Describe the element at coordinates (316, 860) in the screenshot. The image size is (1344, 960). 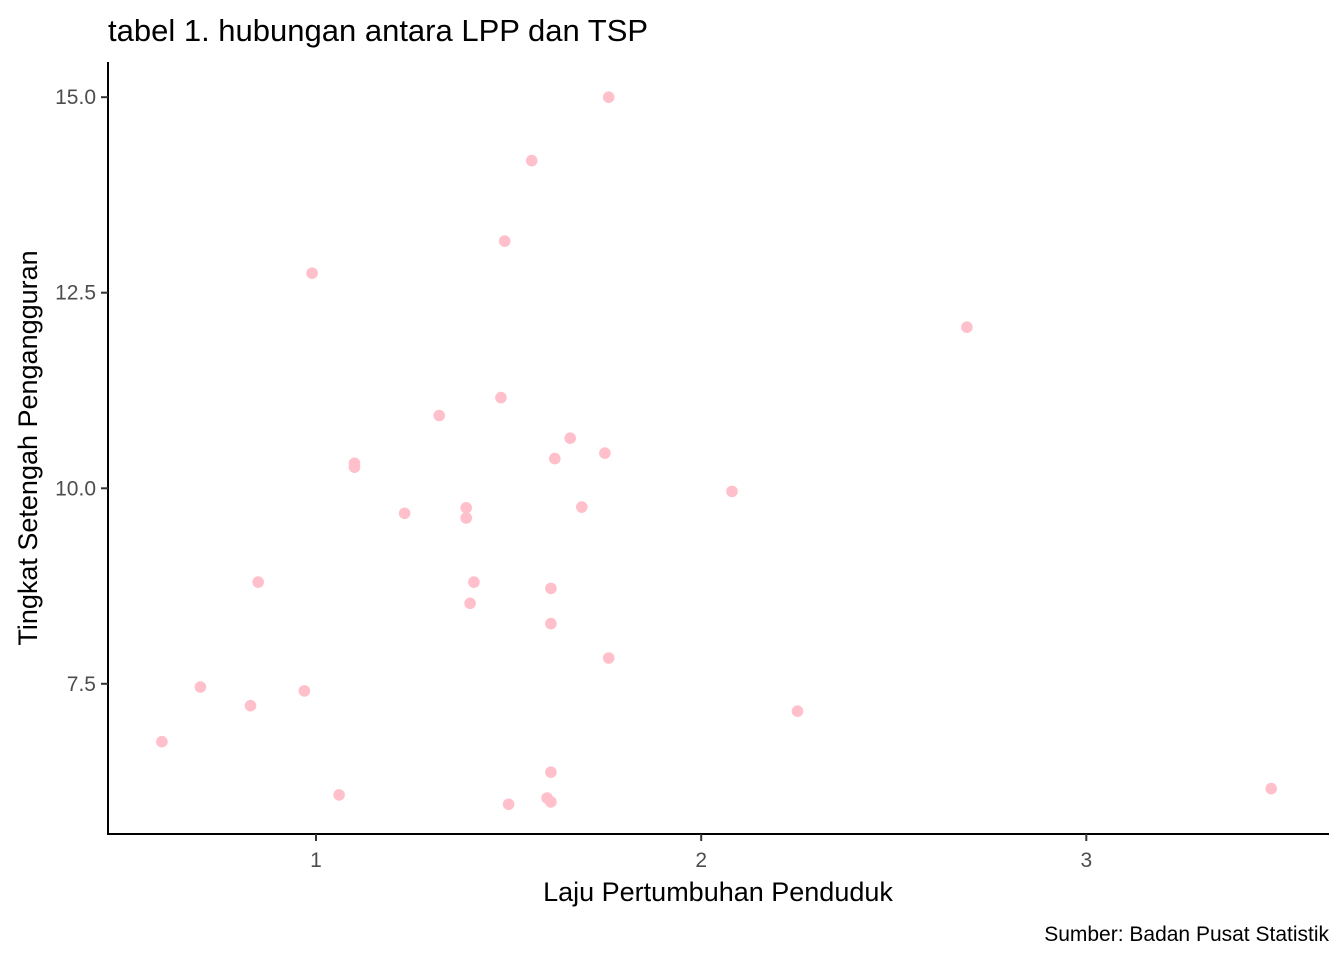
I see `x-tick-label-1: 1` at that location.